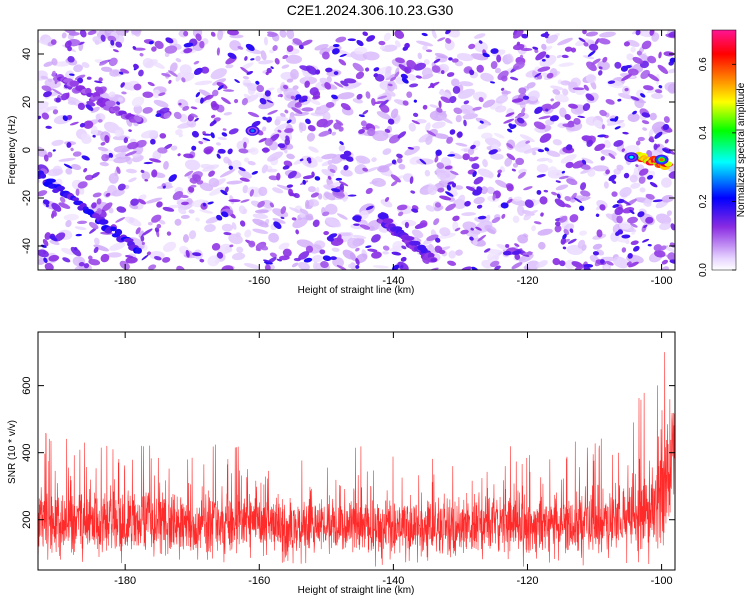 Image resolution: width=750 pixels, height=600 pixels. I want to click on colorbar-tick-label: 0.2, so click(703, 201).